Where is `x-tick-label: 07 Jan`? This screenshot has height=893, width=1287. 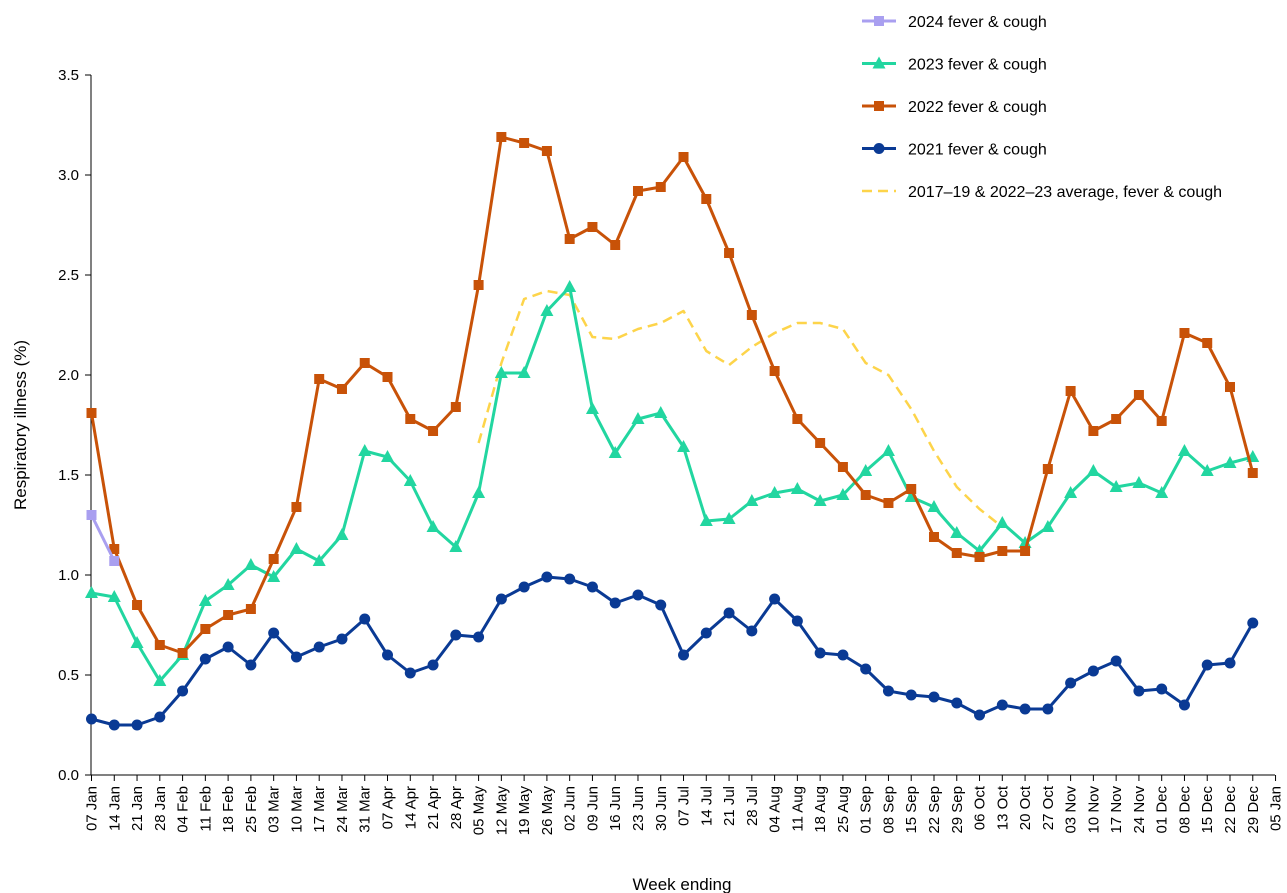
x-tick-label: 07 Jan is located at coordinates (92, 808).